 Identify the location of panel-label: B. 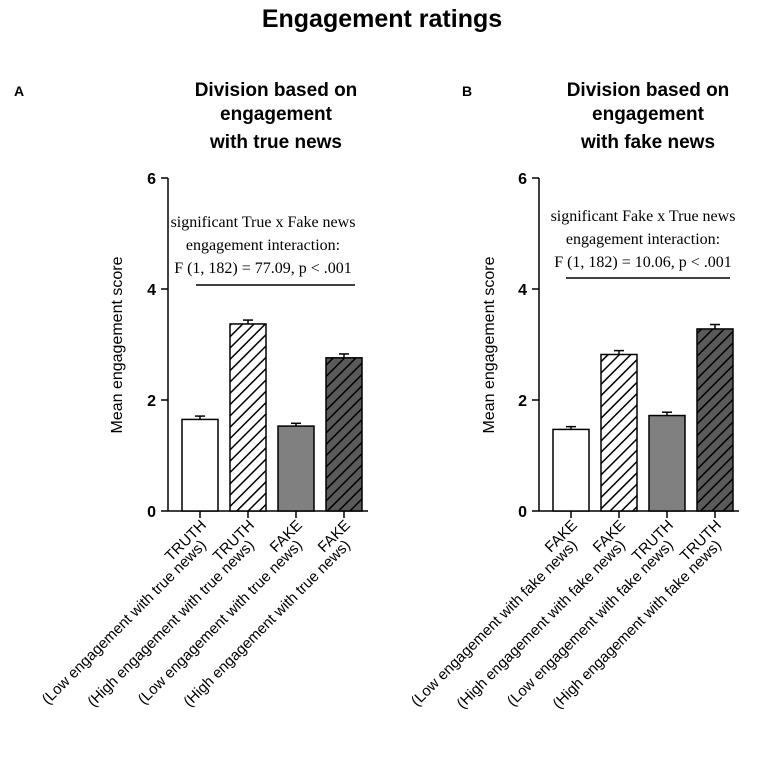
(467, 91).